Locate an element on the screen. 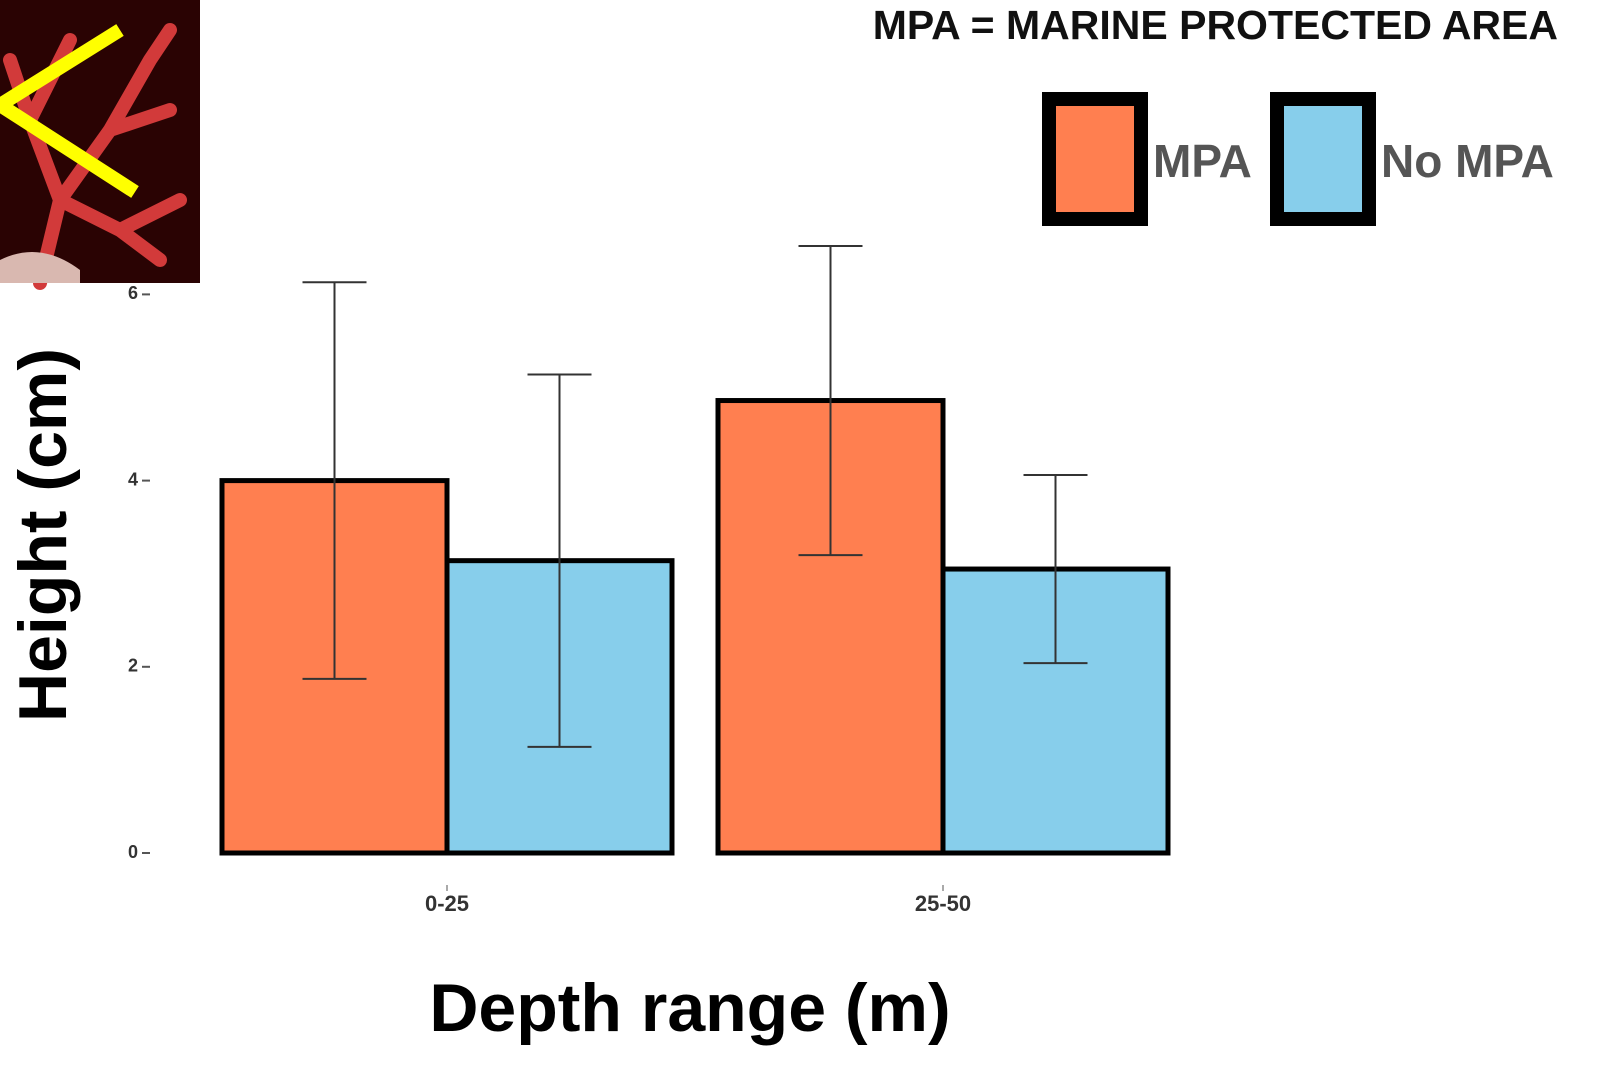  x-tick-label: 0-25 is located at coordinates (447, 903).